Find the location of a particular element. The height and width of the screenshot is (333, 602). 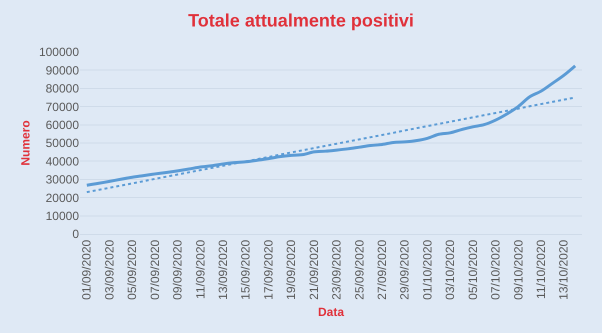

y-axis-title: Numero is located at coordinates (25, 143).